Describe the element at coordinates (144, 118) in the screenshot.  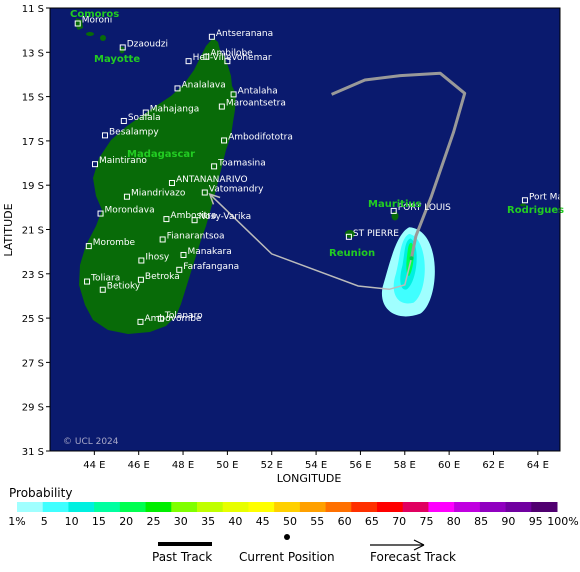
I see `place-label: Soalala` at that location.